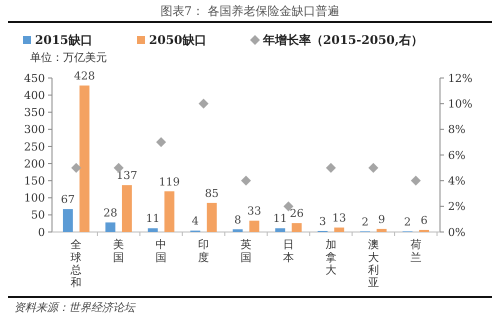 The image size is (500, 317). What do you see at coordinates (75, 307) in the screenshot?
I see `text: 资料来源：世界经济论坛` at bounding box center [75, 307].